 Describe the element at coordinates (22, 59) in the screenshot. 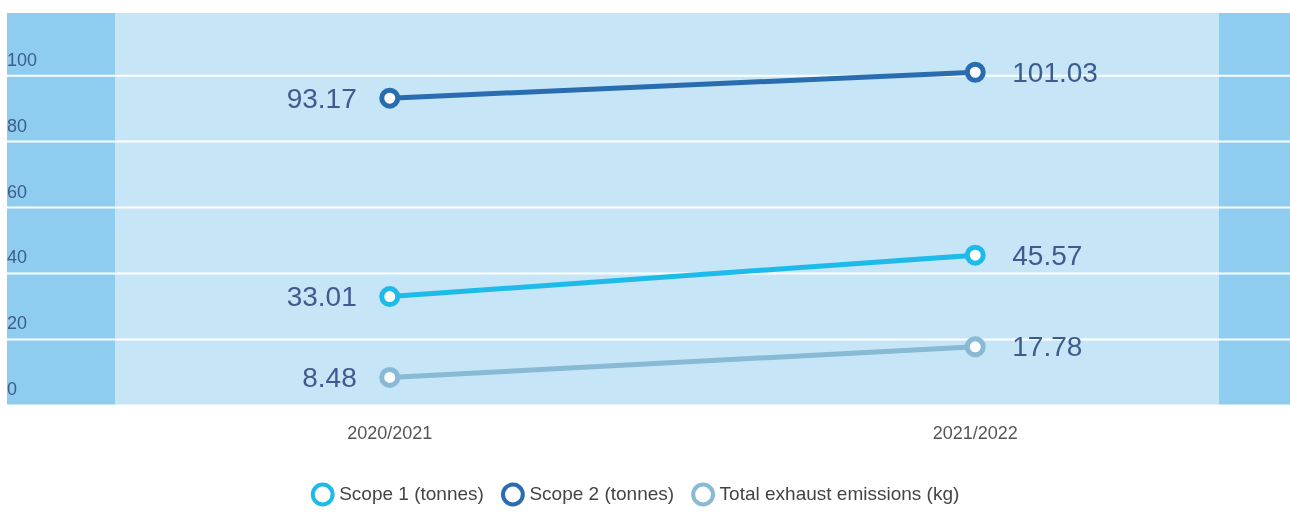

I see `y-tick-label: 100` at that location.